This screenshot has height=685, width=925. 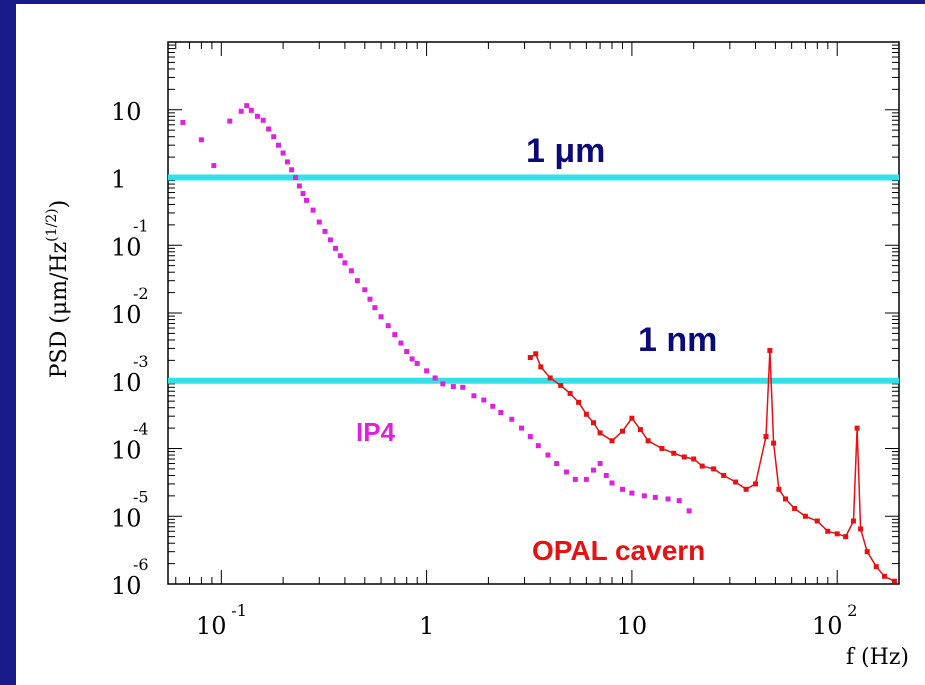 I want to click on y-tick-label: 10-6, so click(x=130, y=577).